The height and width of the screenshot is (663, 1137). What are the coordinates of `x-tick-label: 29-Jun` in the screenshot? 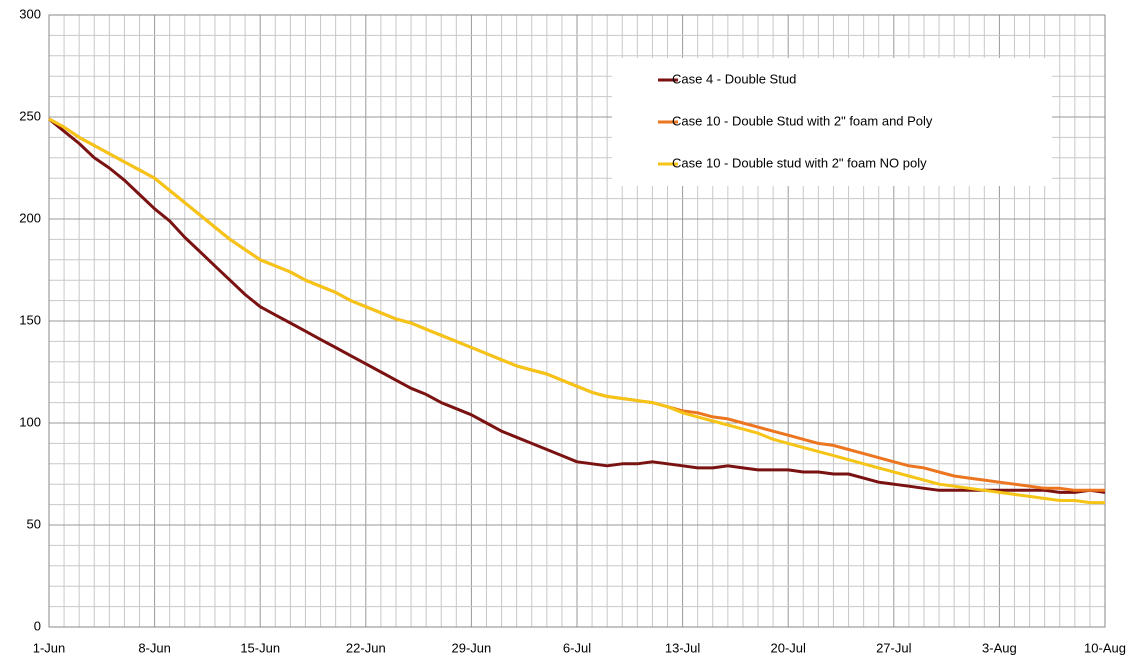 It's located at (472, 647).